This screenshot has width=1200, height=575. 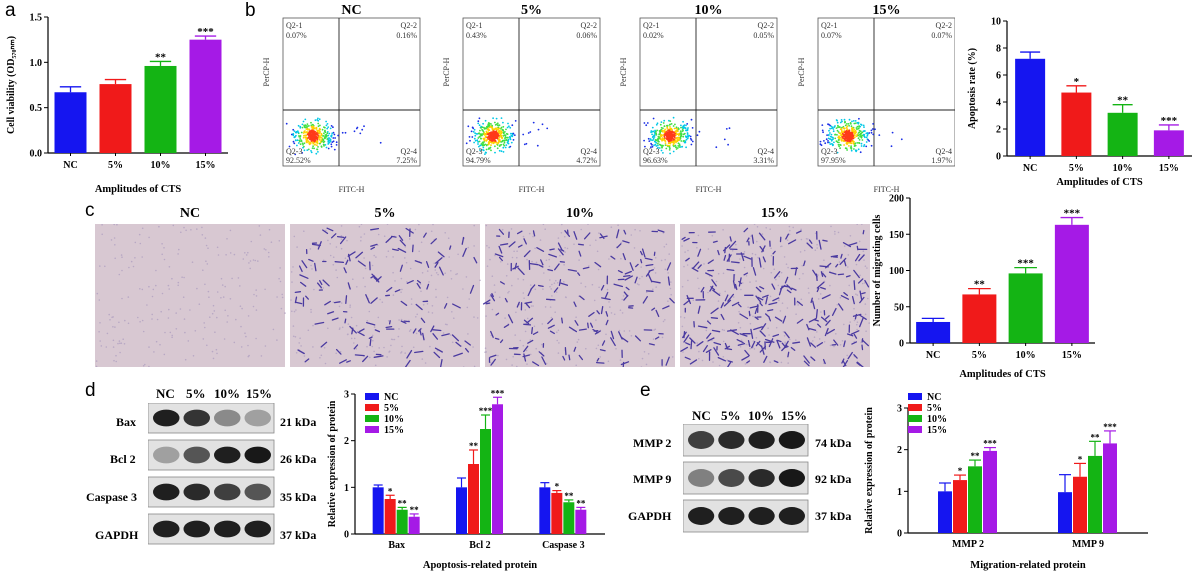 I want to click on y-tick-label: 1.0, so click(x=36, y=63).